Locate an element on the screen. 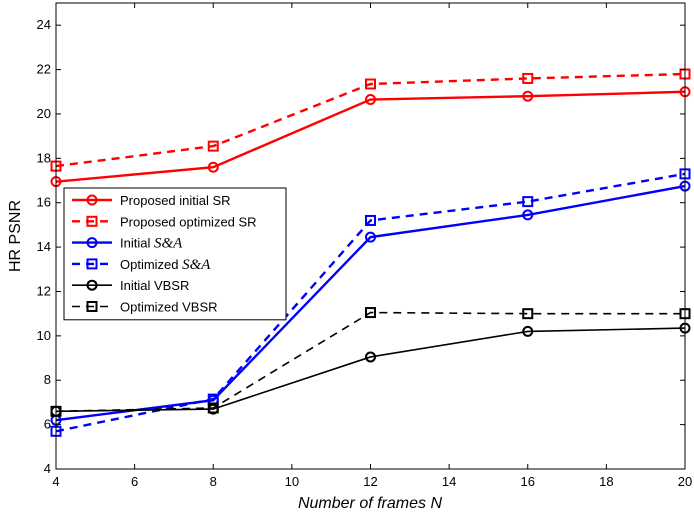  x-tick-label: 18 is located at coordinates (606, 481).